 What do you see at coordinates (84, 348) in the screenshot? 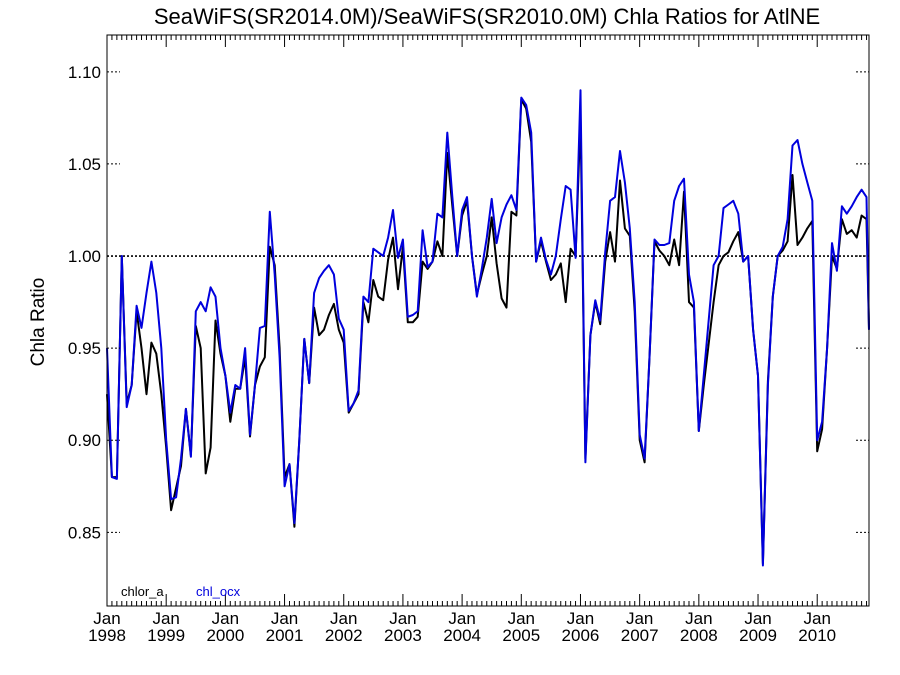
I see `y-tick-label: 0.95` at bounding box center [84, 348].